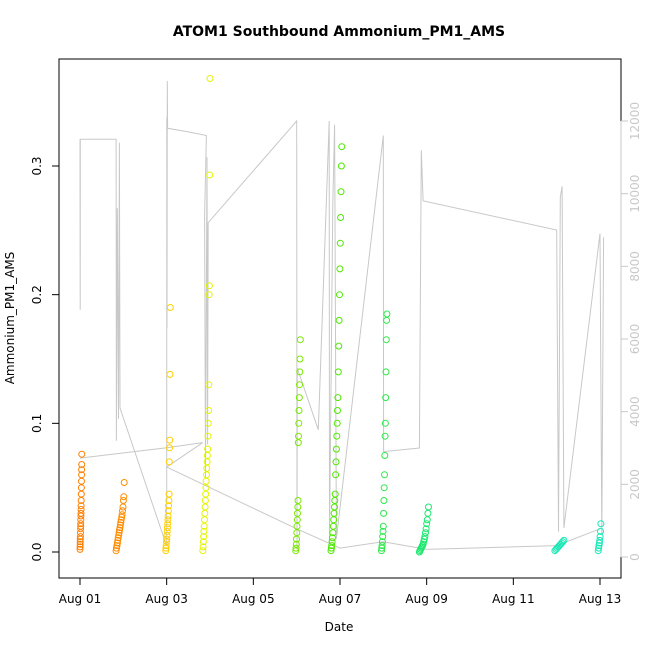 The height and width of the screenshot is (650, 650). Describe the element at coordinates (37, 165) in the screenshot. I see `y-tick-label: 0.3` at that location.